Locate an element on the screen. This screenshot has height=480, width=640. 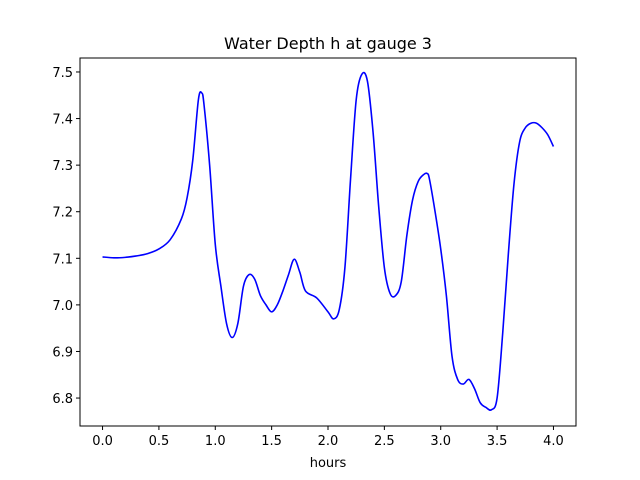
x-axis: 0.0 0.5 1.0 1.5 2.0 2.5 3.0 3.5 4.0 is located at coordinates (328, 437).